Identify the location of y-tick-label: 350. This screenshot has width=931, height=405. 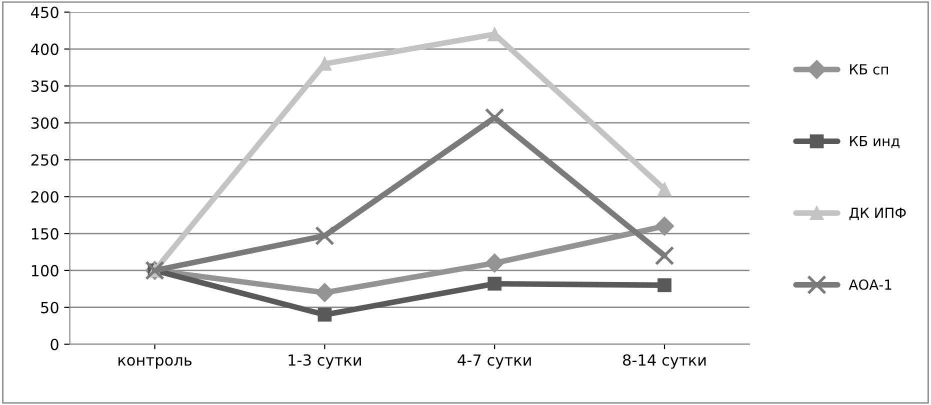
(44, 86).